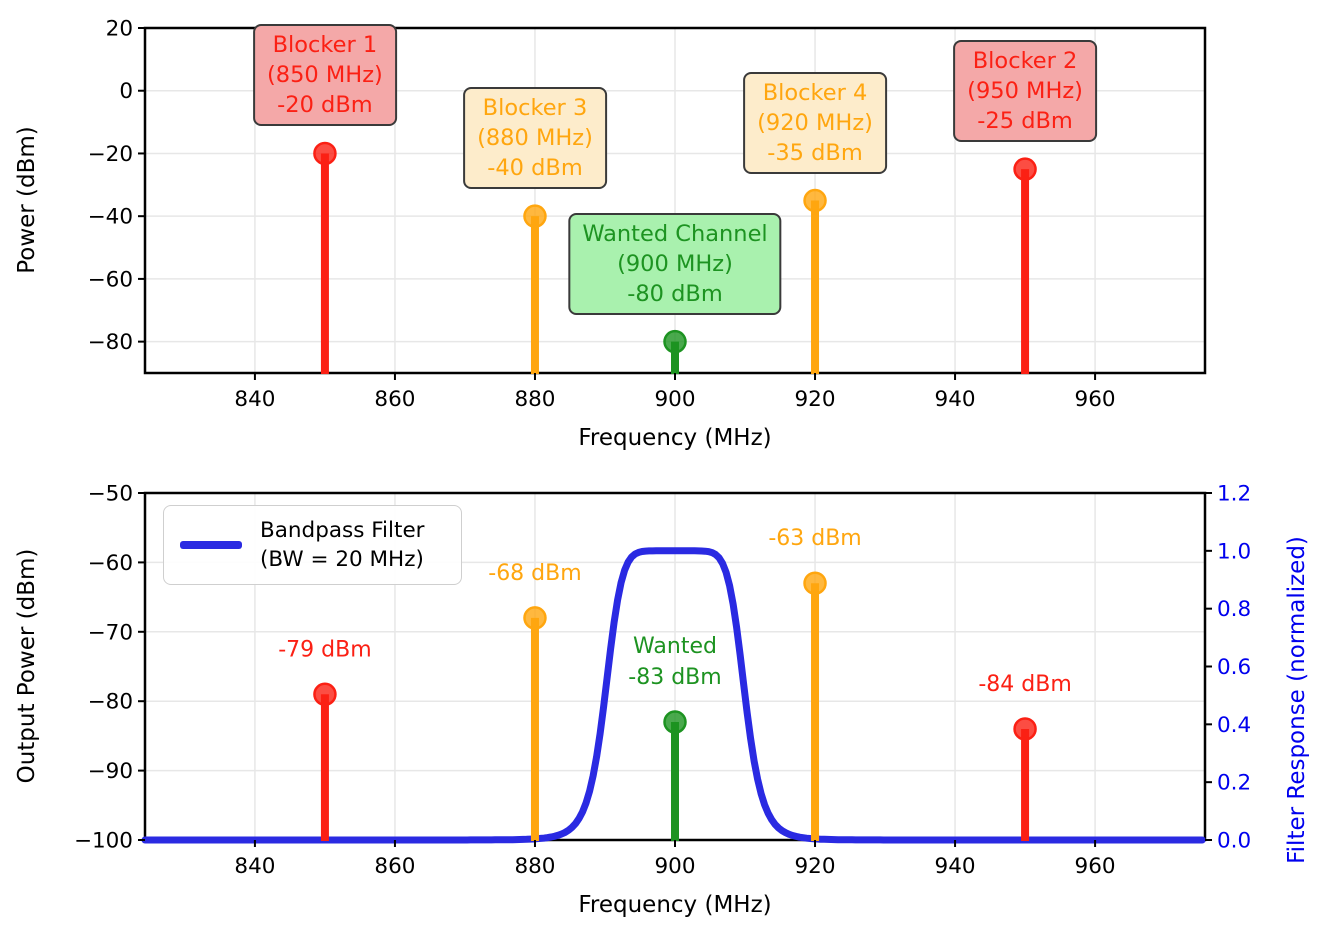 Image resolution: width=1323 pixels, height=940 pixels. I want to click on legend-label-line-2: (BW = 20 MHz), so click(342, 559).